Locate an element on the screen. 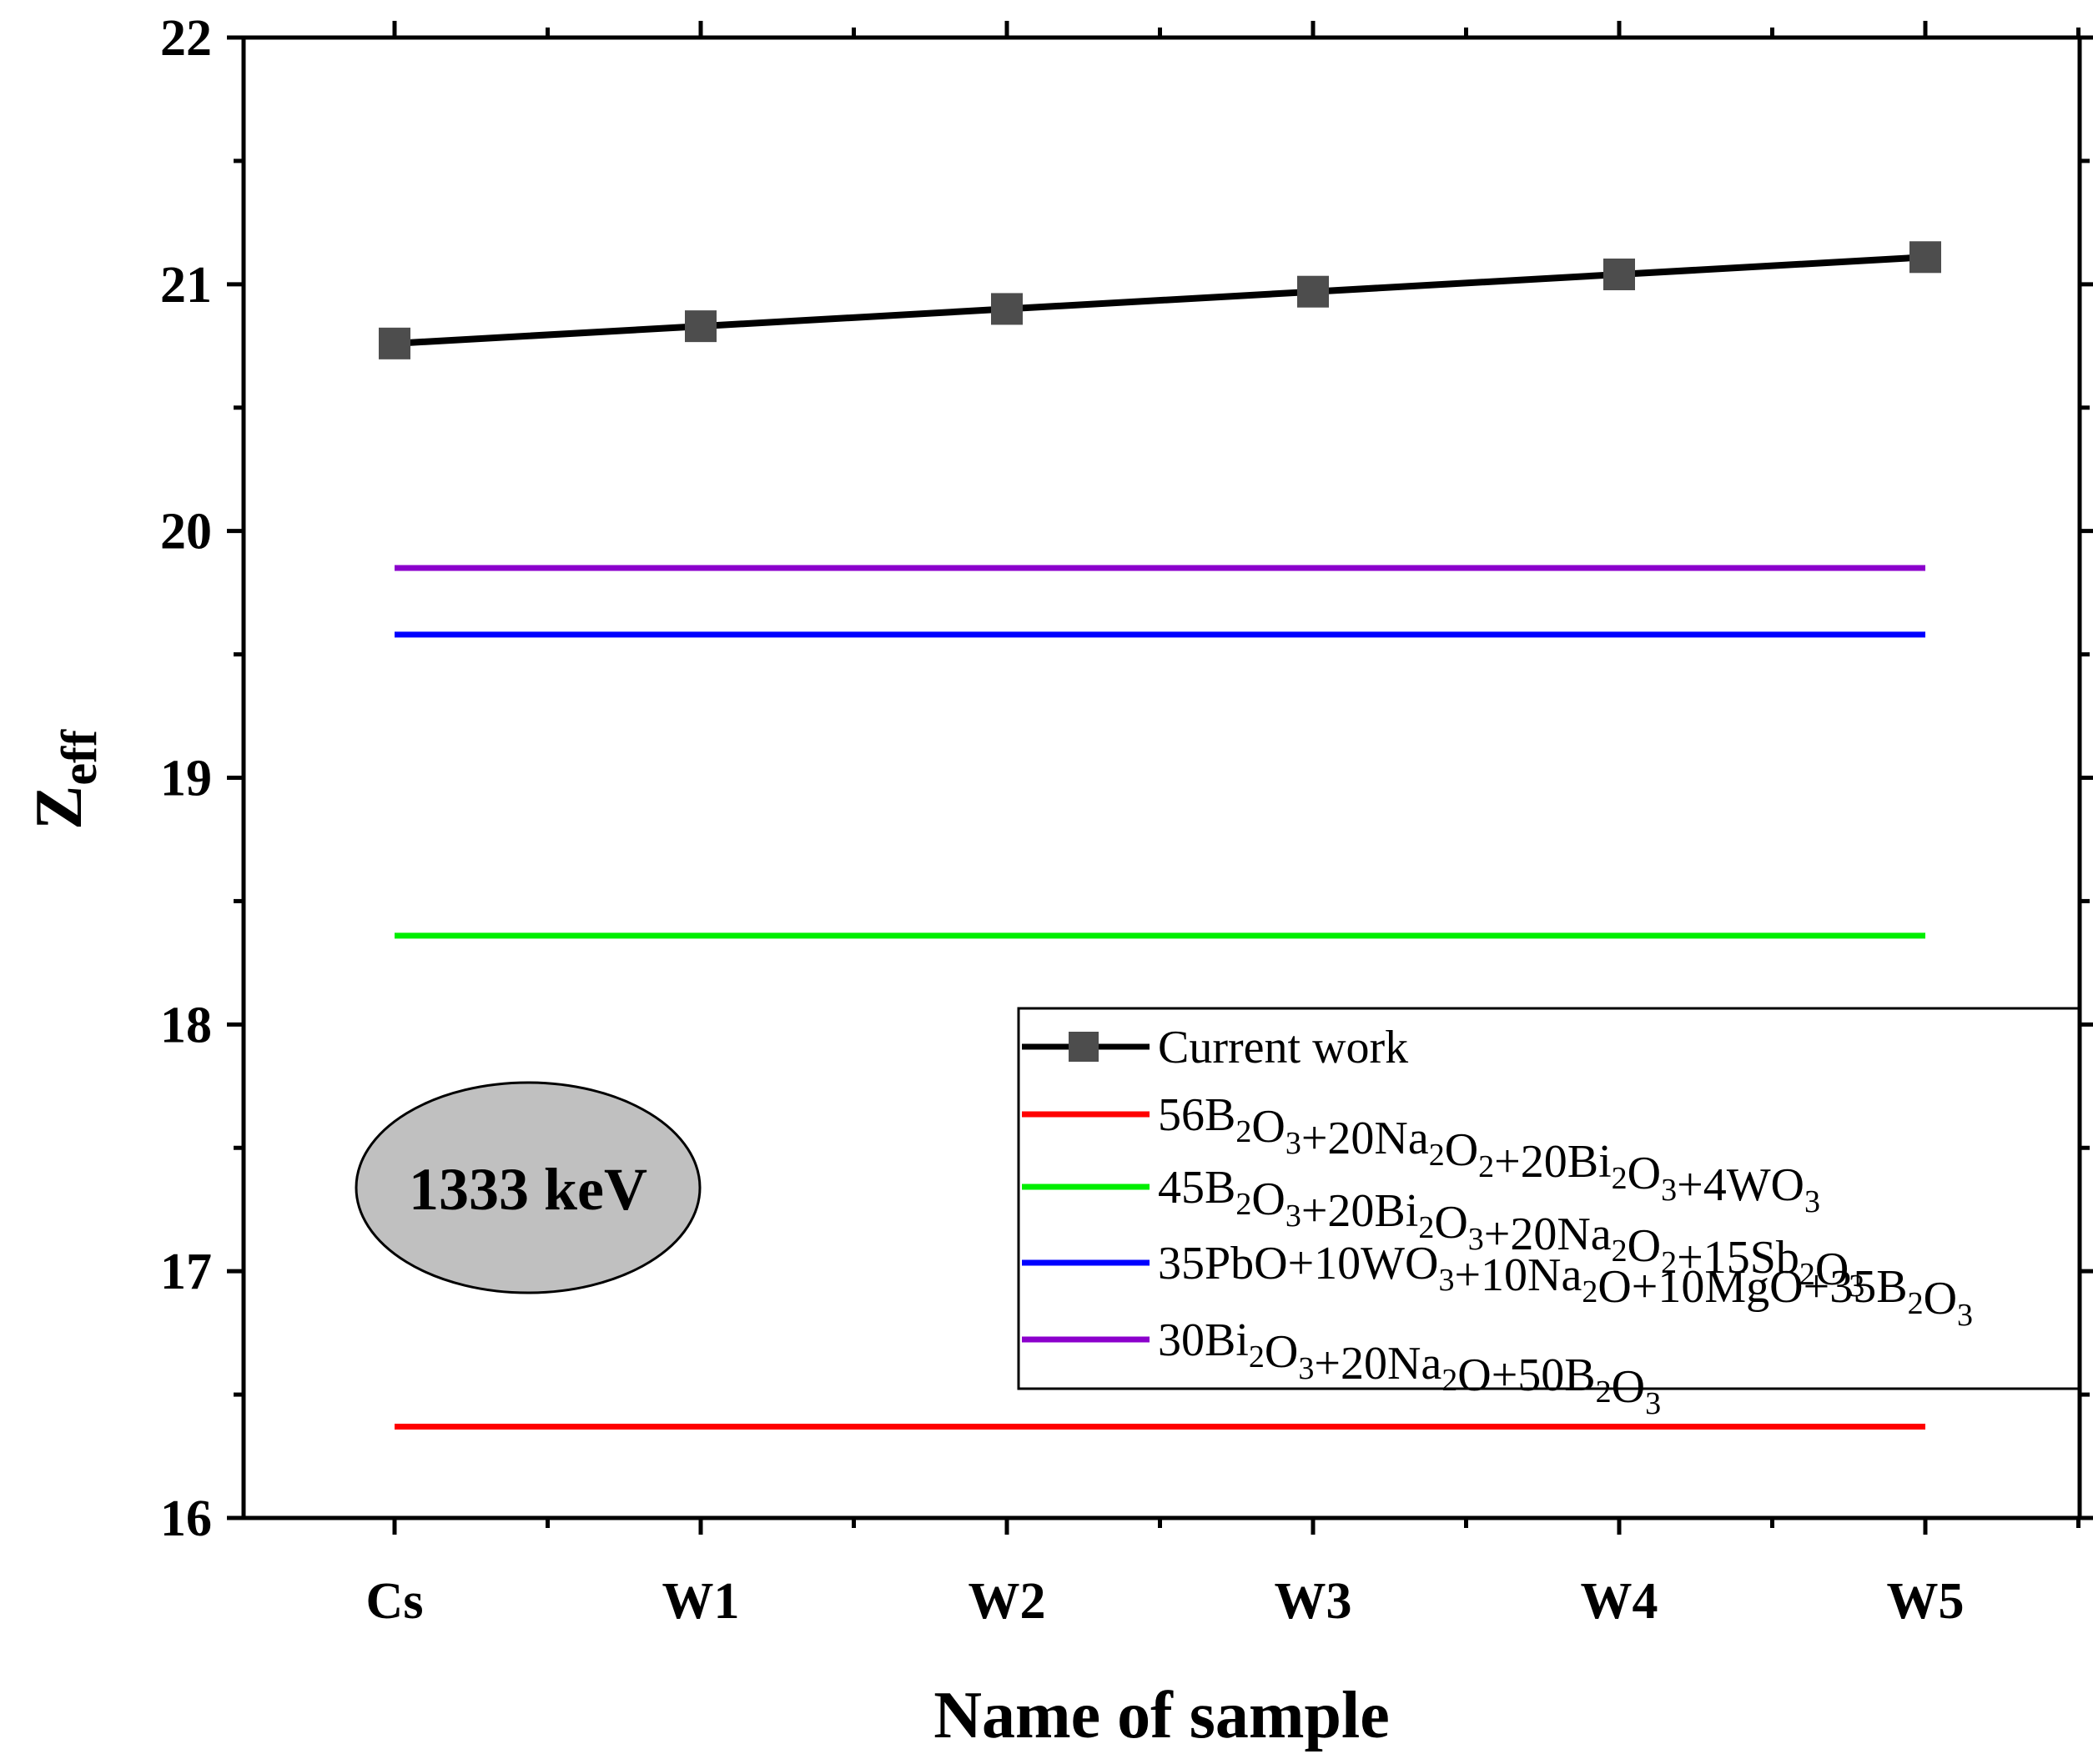 This screenshot has height=1764, width=2093. legend-label: 45B2O3+20Bi2O3+20Na2O2+15Sb2O3 is located at coordinates (1511, 1233).